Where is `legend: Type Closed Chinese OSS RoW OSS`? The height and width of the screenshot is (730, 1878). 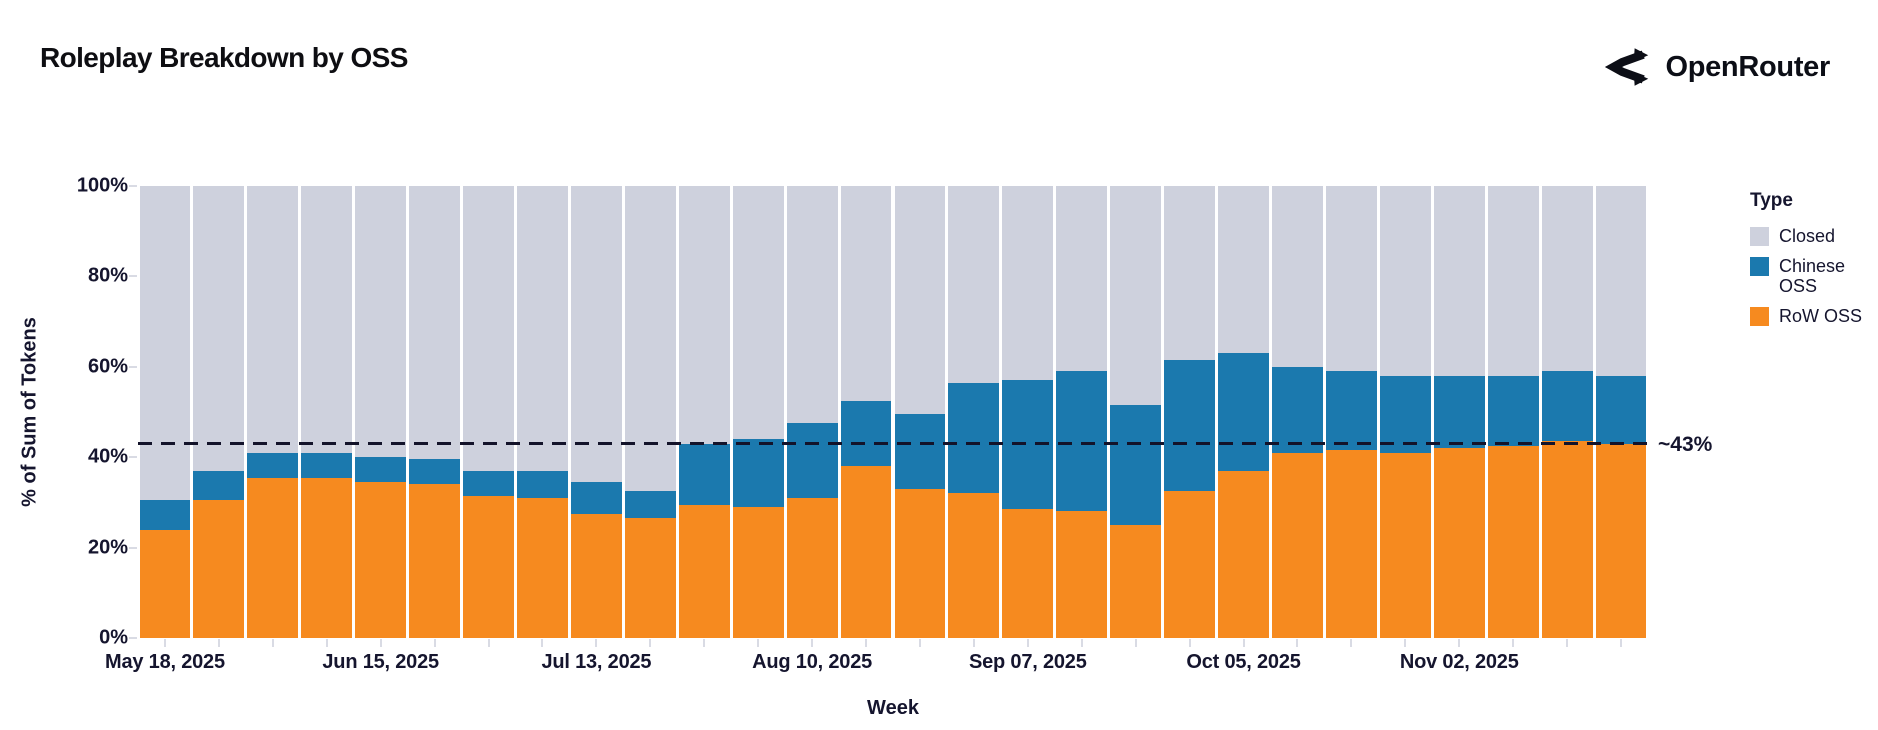 legend: Type Closed Chinese OSS RoW OSS is located at coordinates (1810, 263).